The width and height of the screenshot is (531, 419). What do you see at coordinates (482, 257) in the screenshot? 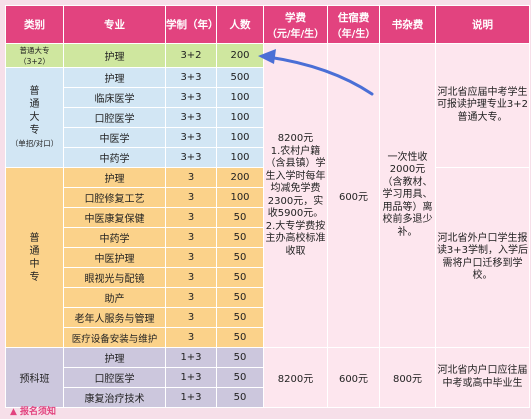
I see `note-cell-2: 河北省外户口学生报读3+3学制，入学后需将户口迁移到学校。` at bounding box center [482, 257].